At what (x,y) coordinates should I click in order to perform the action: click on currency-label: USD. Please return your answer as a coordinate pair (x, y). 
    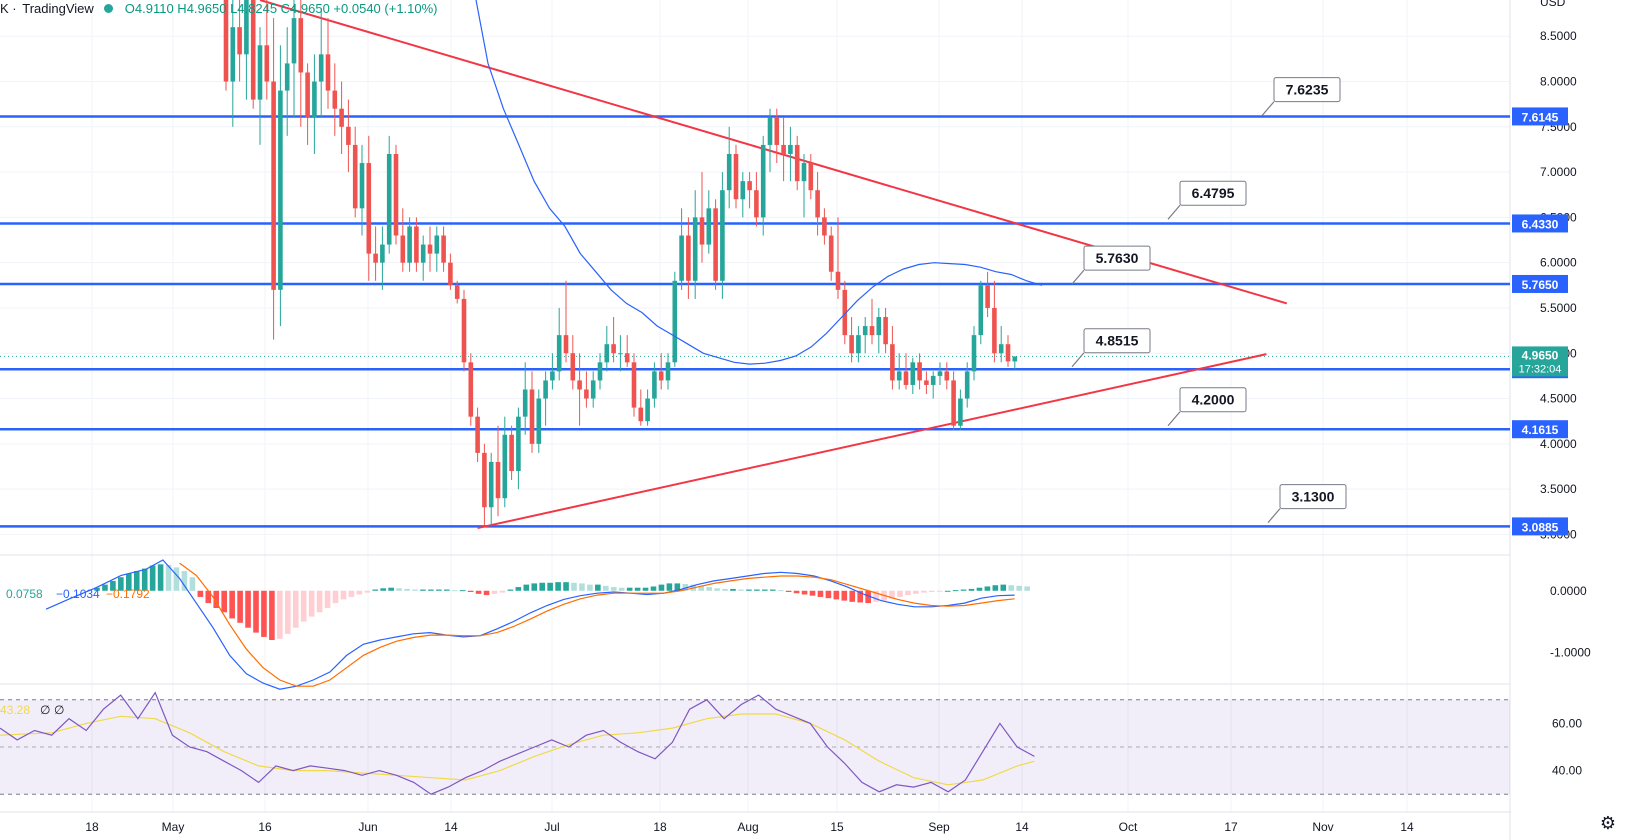
    Looking at the image, I should click on (1553, 4).